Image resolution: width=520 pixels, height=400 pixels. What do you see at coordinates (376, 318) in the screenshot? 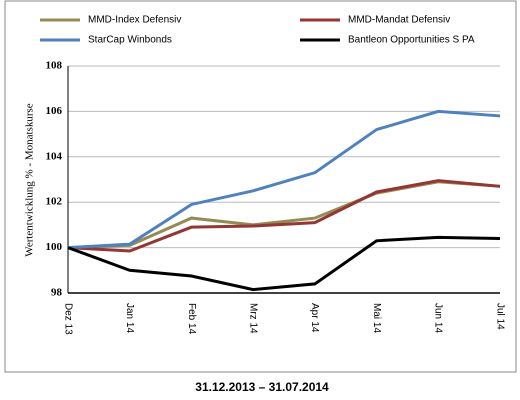
I see `x-tick-label: Mai 14` at bounding box center [376, 318].